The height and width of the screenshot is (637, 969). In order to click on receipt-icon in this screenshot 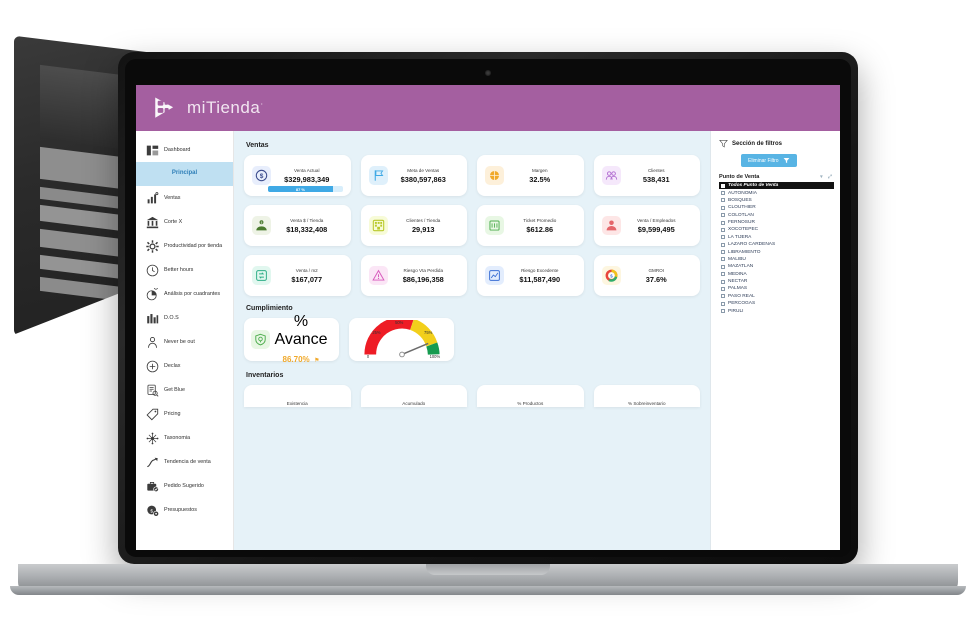, I will do `click(494, 225)`.